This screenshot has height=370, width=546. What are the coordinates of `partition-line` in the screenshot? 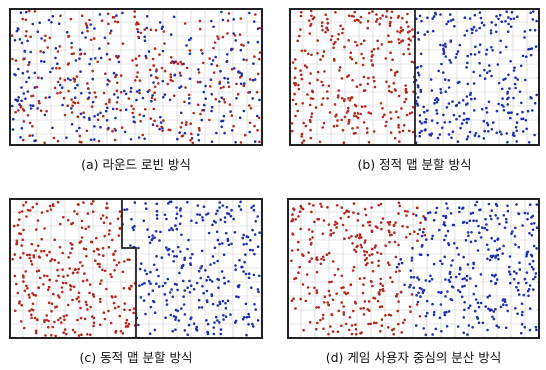 It's located at (129, 268).